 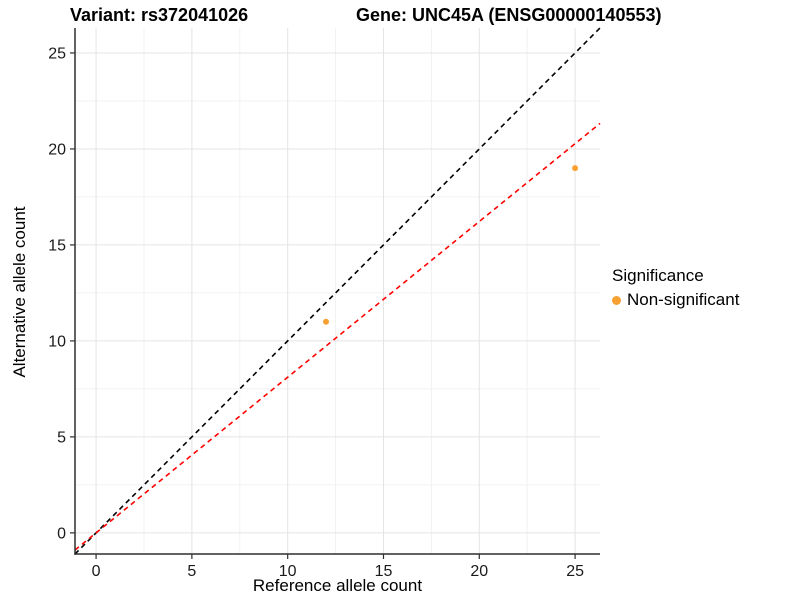 I want to click on y-tick-label: 15, so click(x=57, y=245).